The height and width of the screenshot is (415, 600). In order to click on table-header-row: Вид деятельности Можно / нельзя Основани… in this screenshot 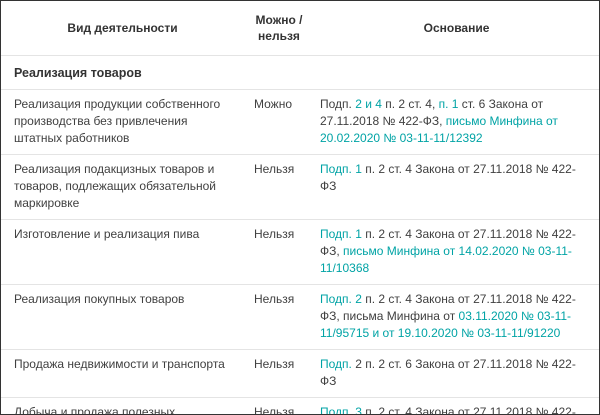, I will do `click(300, 28)`.